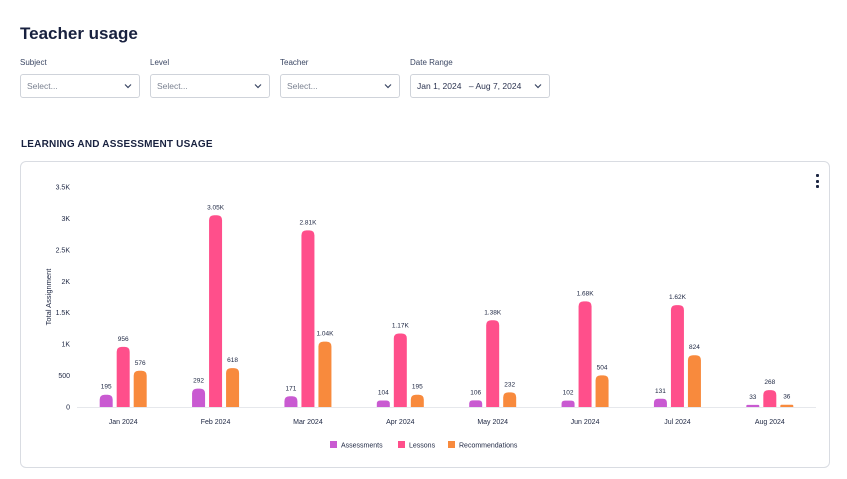 The image size is (847, 479). I want to click on data-label: 171, so click(291, 388).